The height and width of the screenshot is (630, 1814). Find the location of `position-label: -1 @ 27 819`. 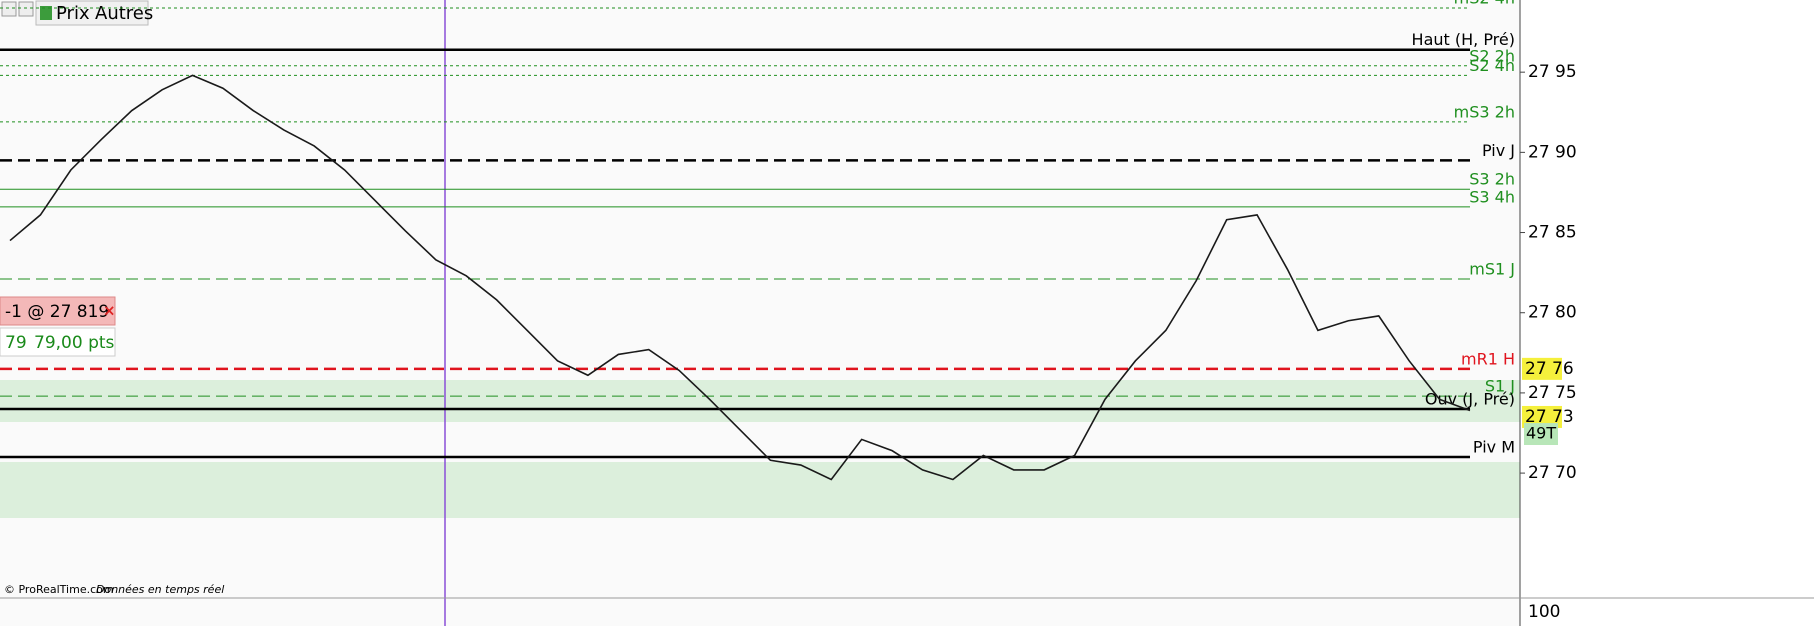

position-label: -1 @ 27 819 is located at coordinates (57, 312).